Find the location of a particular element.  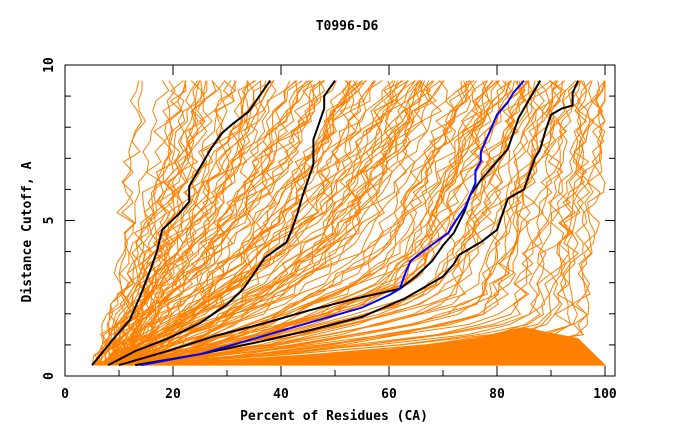

x-tick-label: 80 is located at coordinates (497, 394).